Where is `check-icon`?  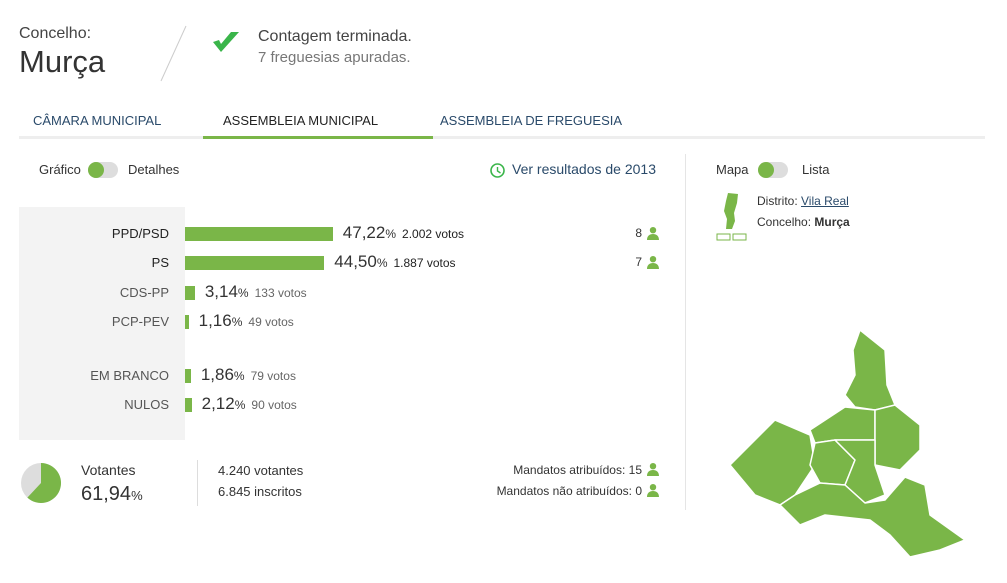
check-icon is located at coordinates (226, 42).